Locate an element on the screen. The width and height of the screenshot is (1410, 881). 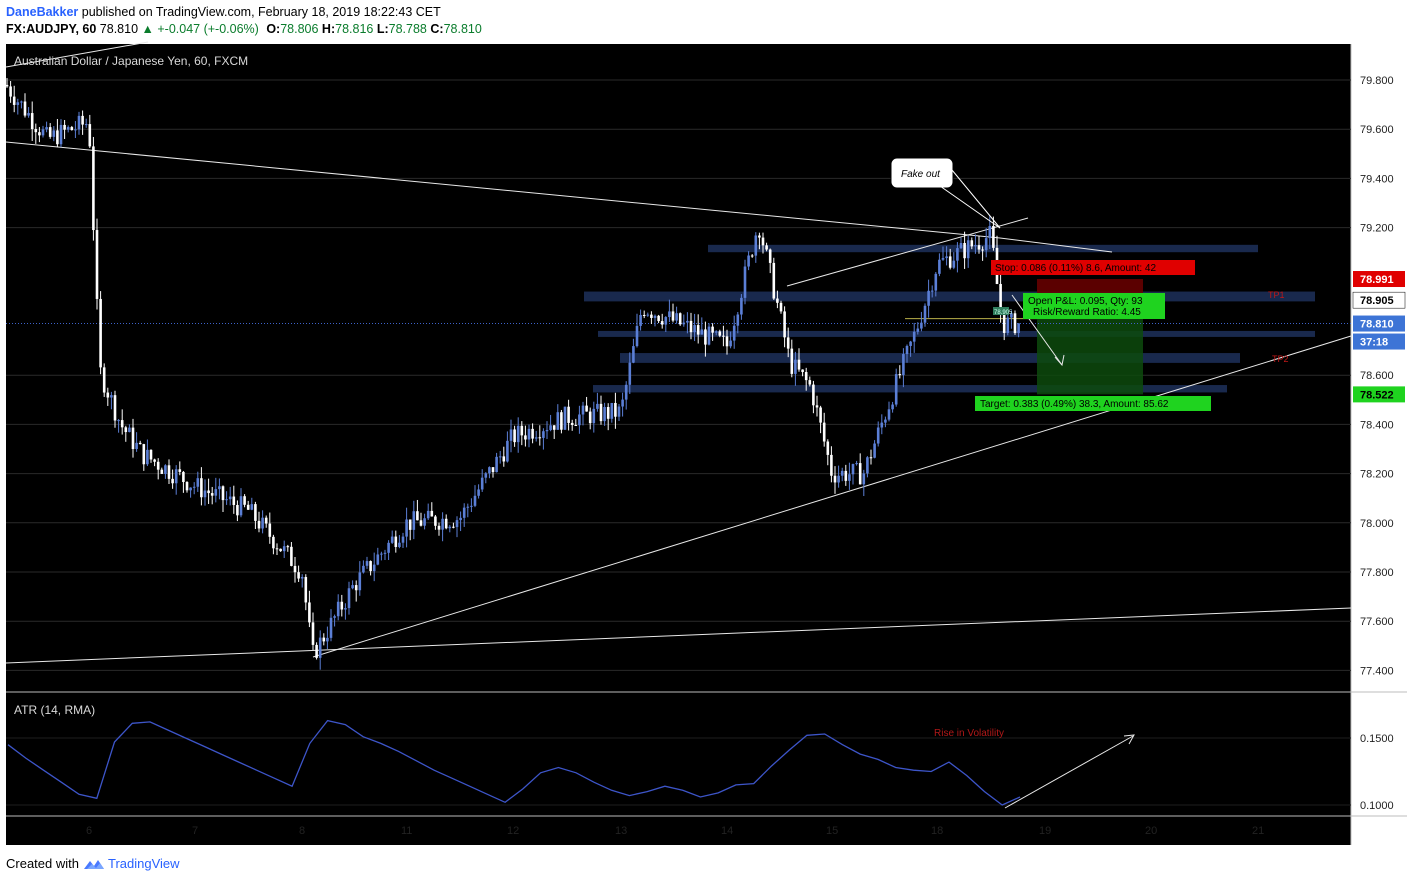
fake-out-callout is located at coordinates (922, 173).